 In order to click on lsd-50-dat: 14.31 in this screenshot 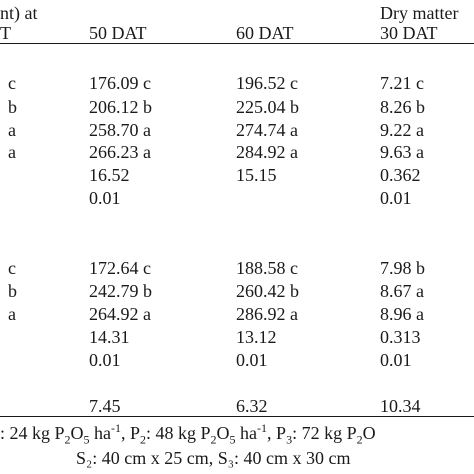, I will do `click(109, 337)`.